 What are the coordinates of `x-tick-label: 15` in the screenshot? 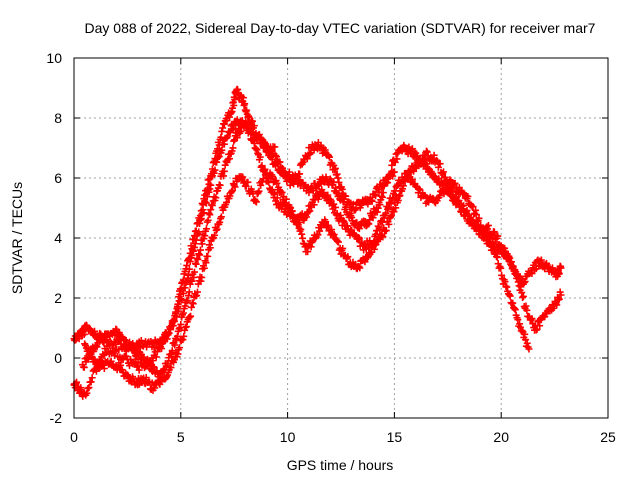 It's located at (395, 437).